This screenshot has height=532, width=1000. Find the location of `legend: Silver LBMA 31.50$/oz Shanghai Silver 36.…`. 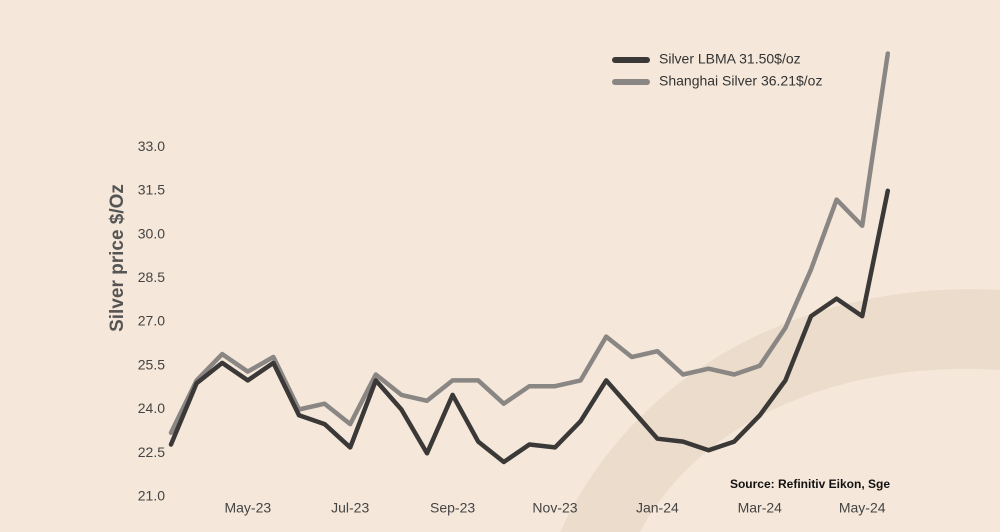

legend: Silver LBMA 31.50$/oz Shanghai Silver 36.… is located at coordinates (717, 70).